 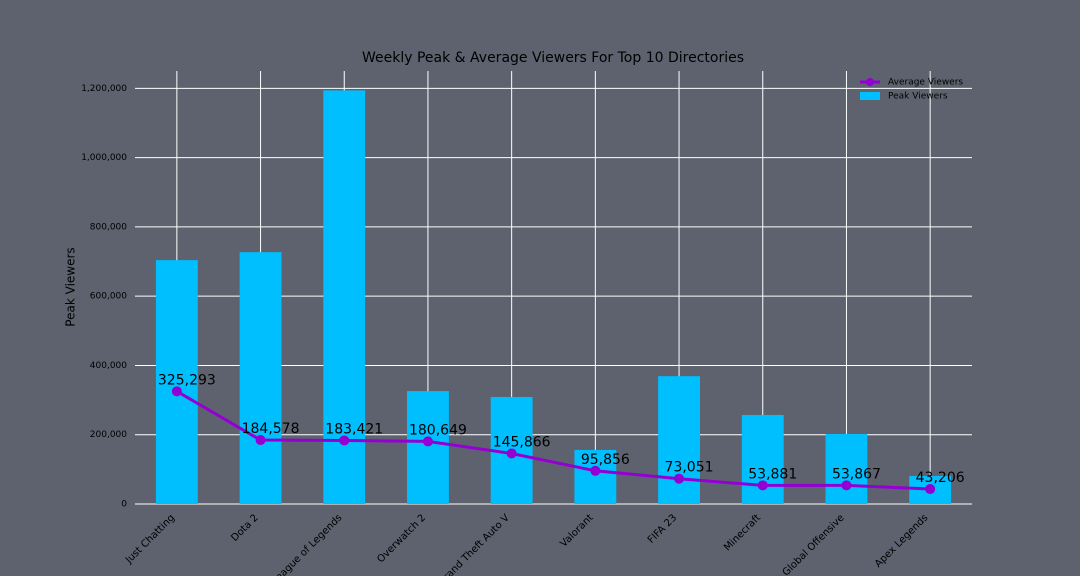 I want to click on data-label: 95,856, so click(x=605, y=460).